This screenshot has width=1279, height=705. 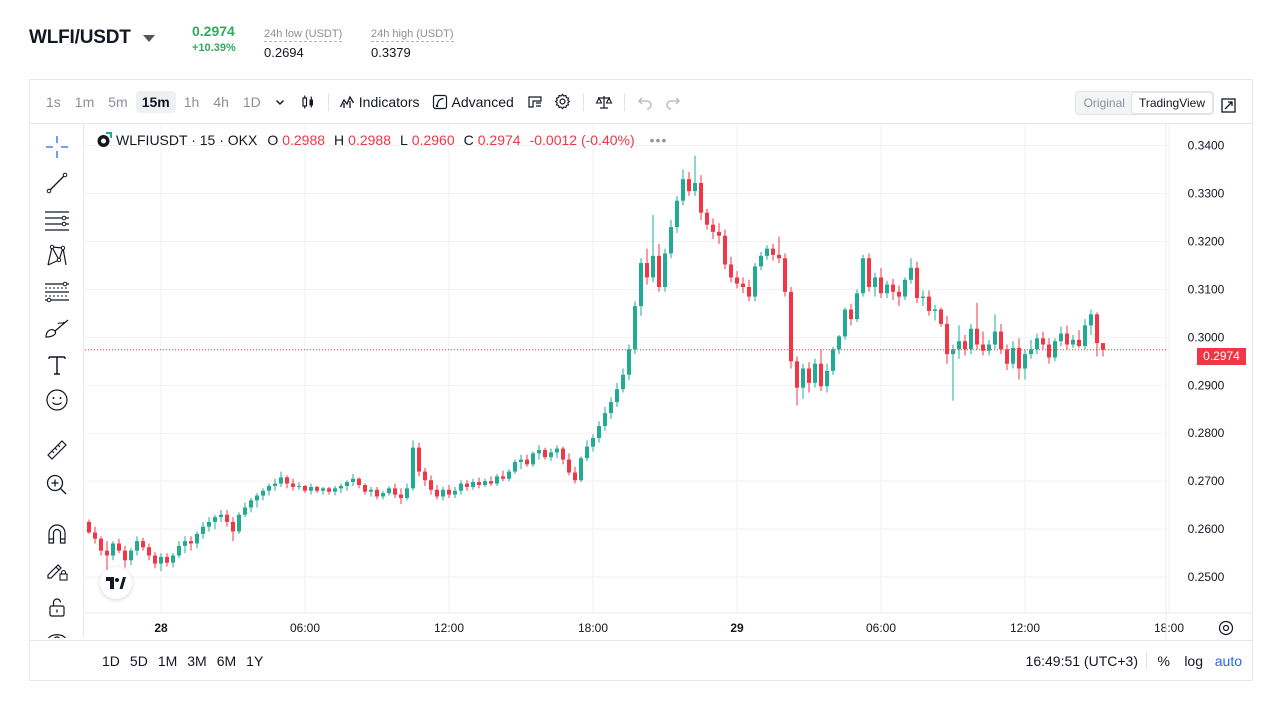 What do you see at coordinates (645, 102) in the screenshot?
I see `undo-icon` at bounding box center [645, 102].